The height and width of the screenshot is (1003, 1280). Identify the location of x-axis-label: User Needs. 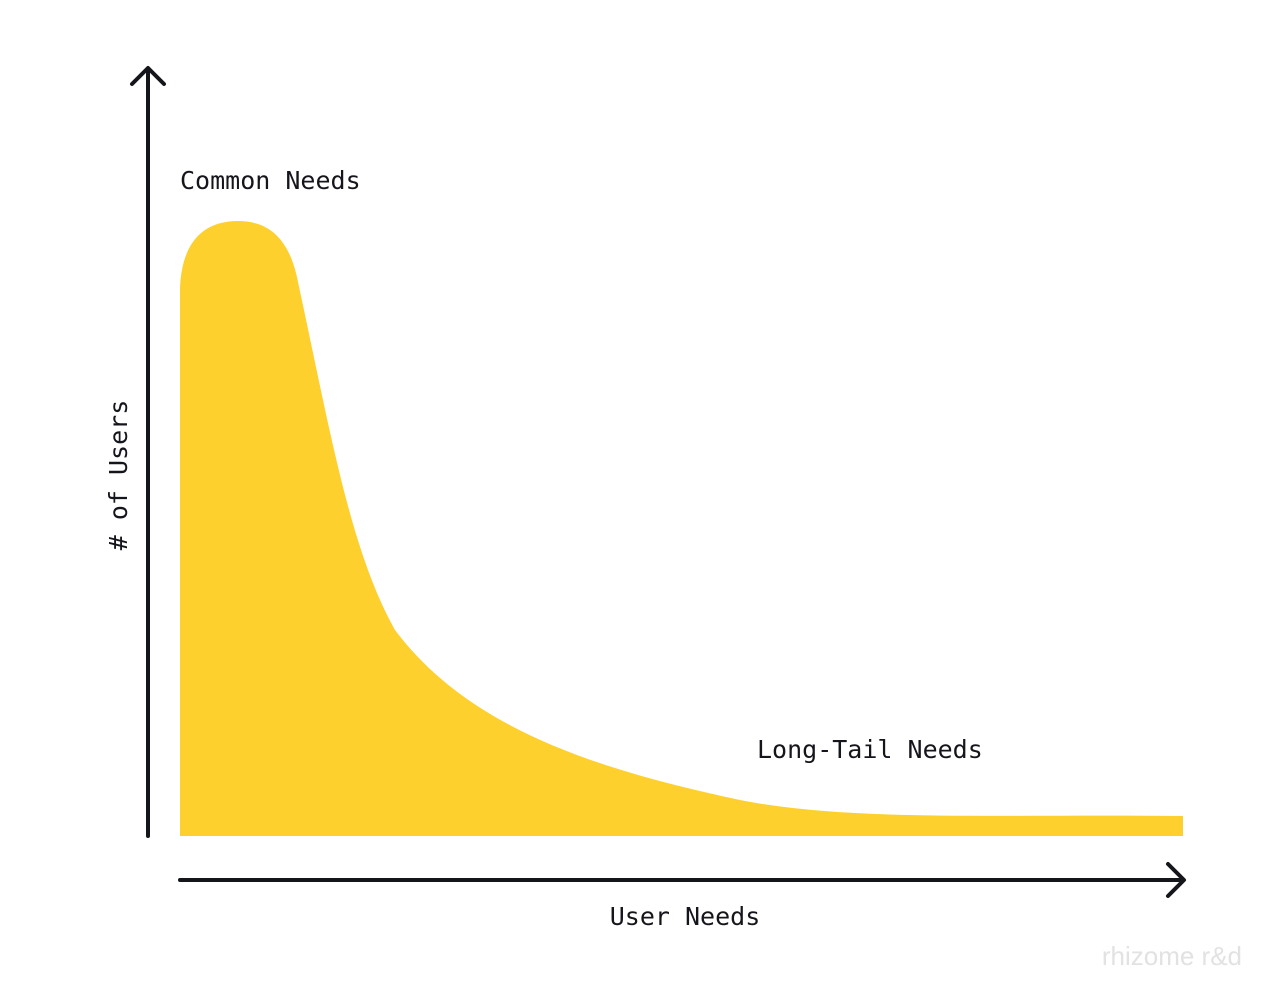
(685, 916).